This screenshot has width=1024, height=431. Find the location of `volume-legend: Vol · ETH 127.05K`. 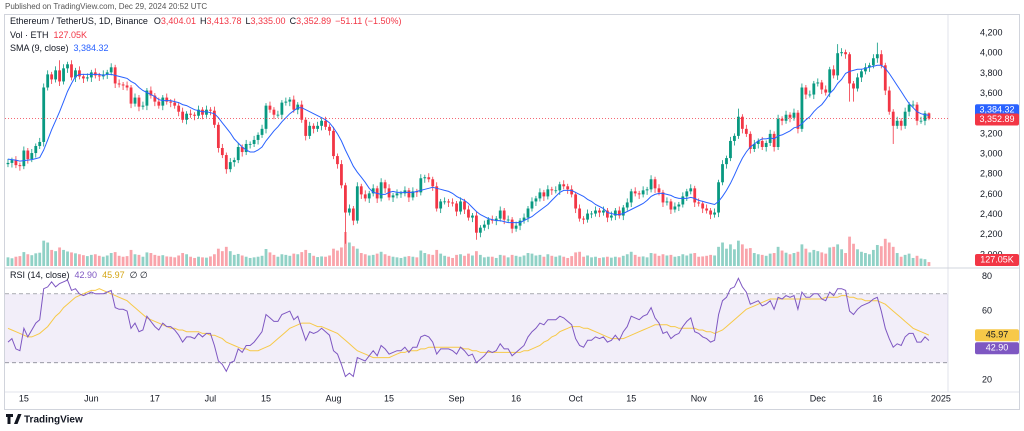

volume-legend: Vol · ETH 127.05K is located at coordinates (48, 35).